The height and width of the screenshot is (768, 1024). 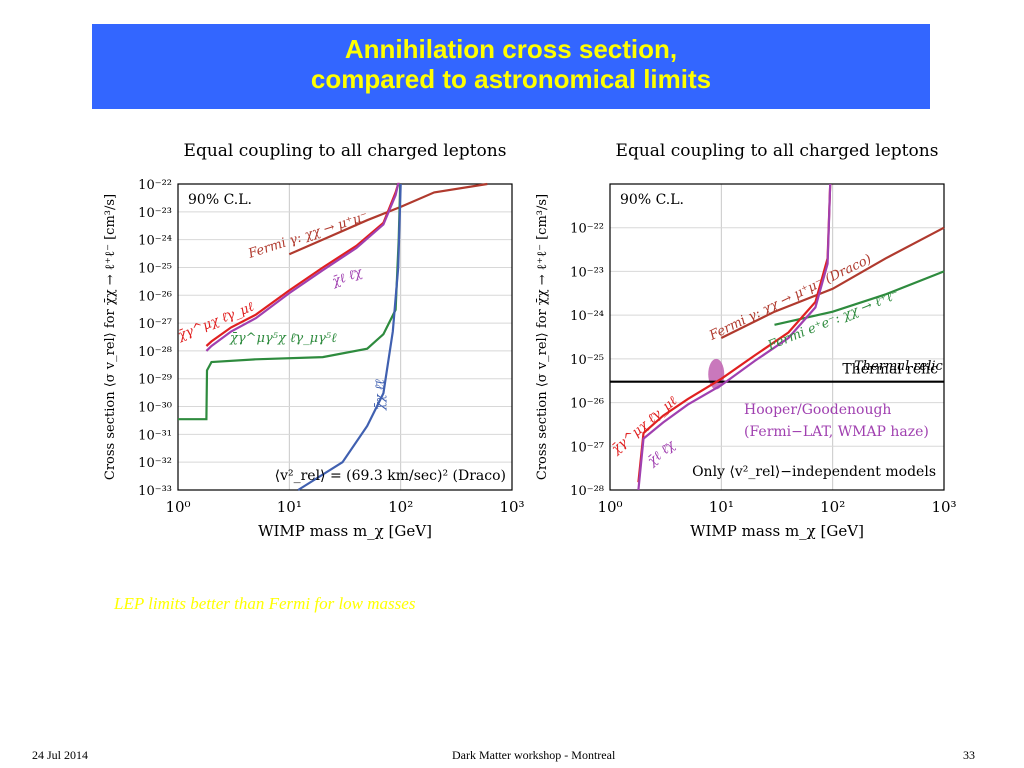 I want to click on y-tick-label: 10⁻³², so click(x=155, y=463).